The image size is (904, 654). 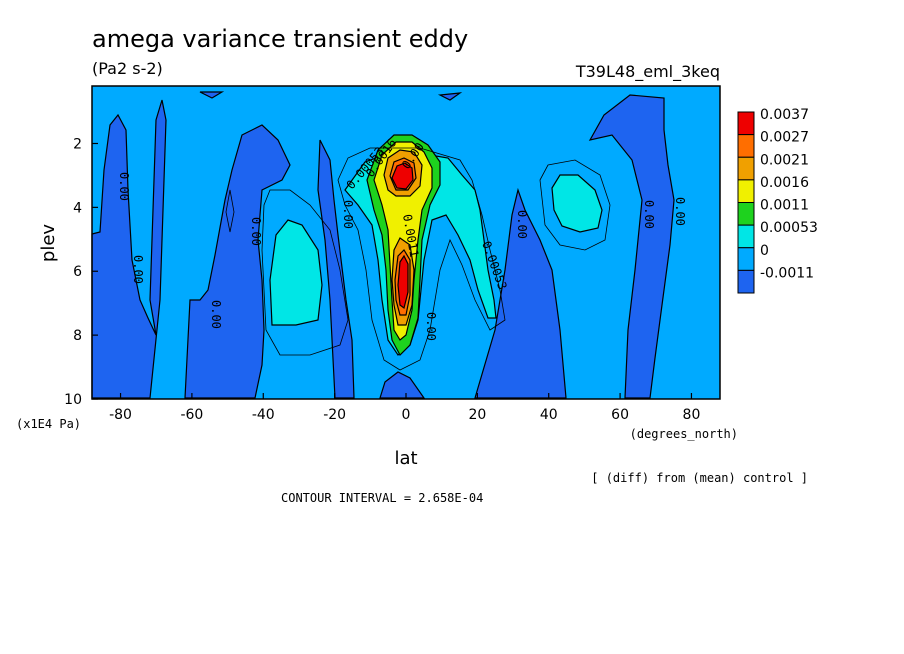 What do you see at coordinates (549, 415) in the screenshot?
I see `x-tick-label: 40` at bounding box center [549, 415].